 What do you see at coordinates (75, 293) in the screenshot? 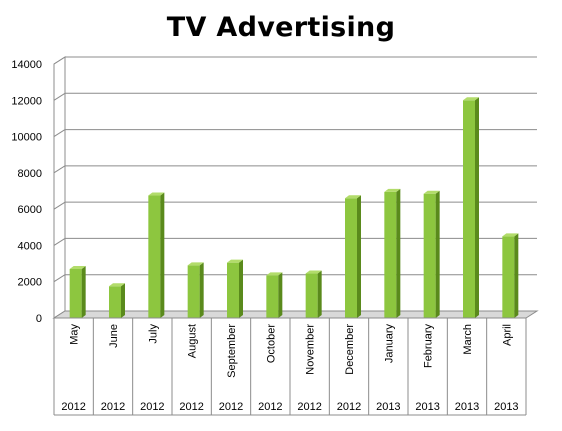
I see `bar-may` at bounding box center [75, 293].